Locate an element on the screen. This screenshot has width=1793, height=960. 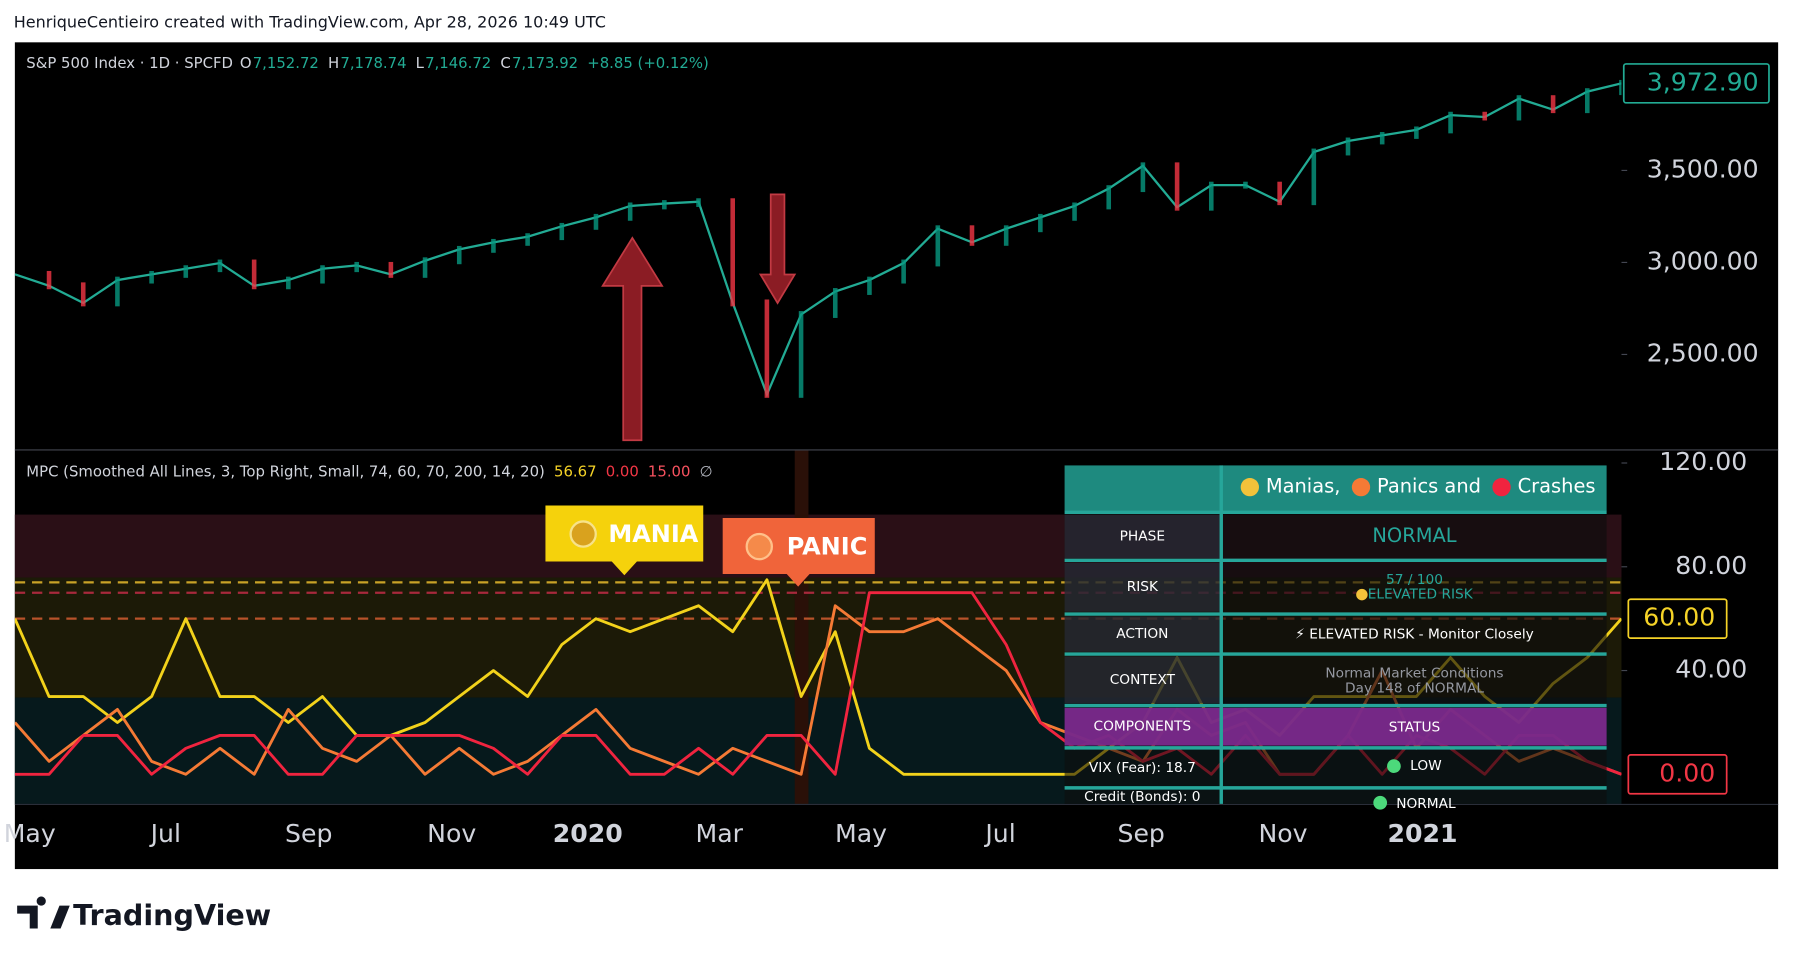
row-label: VIX (Fear): 18.7 is located at coordinates (1142, 768).